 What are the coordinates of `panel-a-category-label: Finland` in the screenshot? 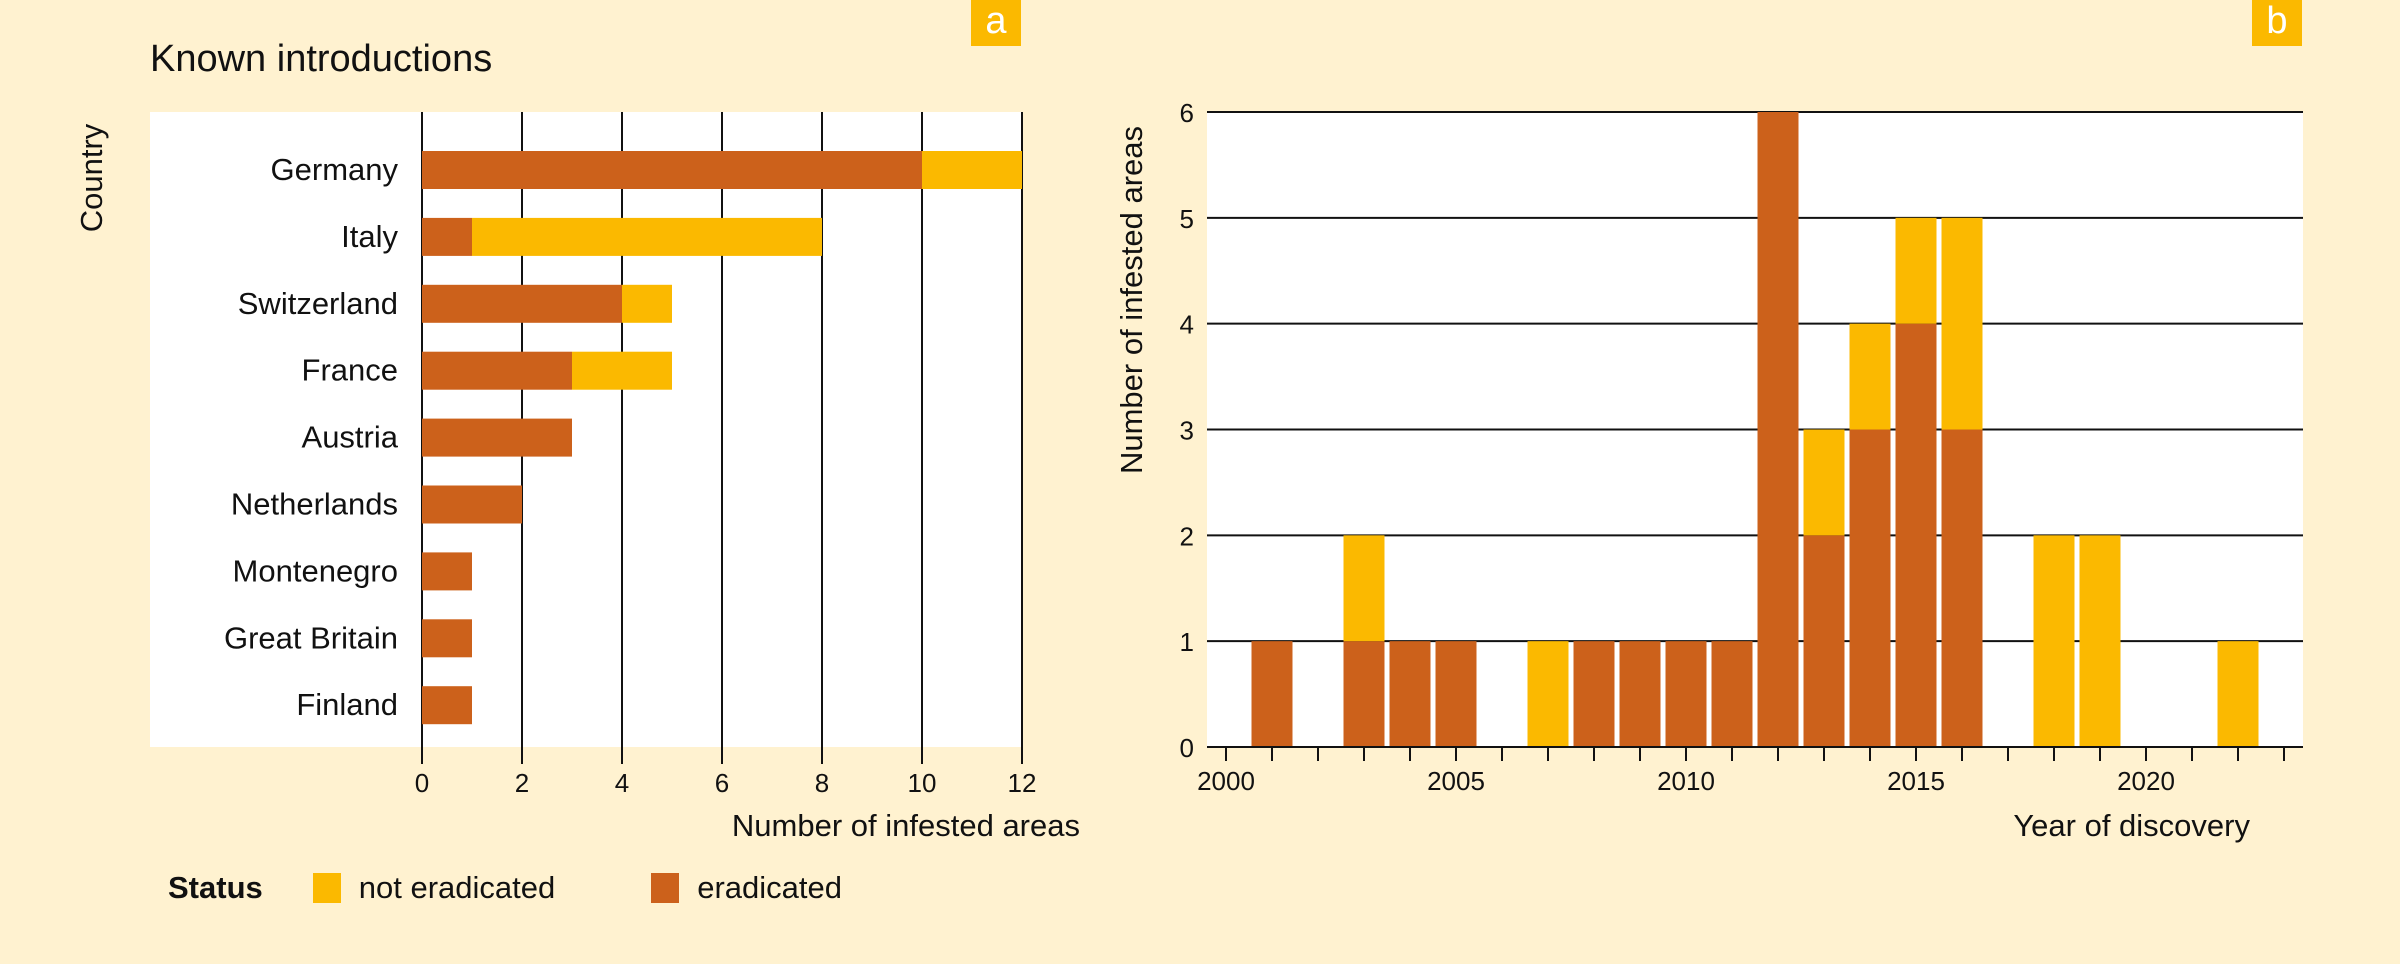 It's located at (347, 704).